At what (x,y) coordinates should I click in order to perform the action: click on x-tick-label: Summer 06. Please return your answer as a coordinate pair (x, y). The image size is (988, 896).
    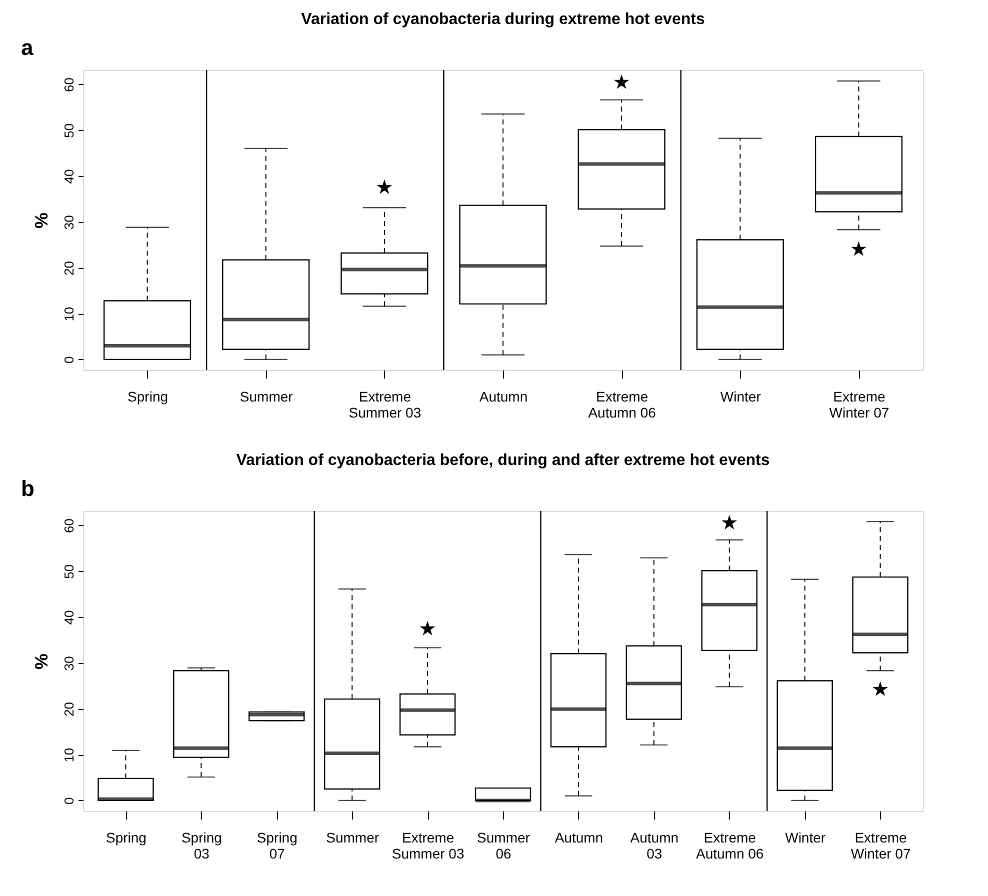
    Looking at the image, I should click on (503, 846).